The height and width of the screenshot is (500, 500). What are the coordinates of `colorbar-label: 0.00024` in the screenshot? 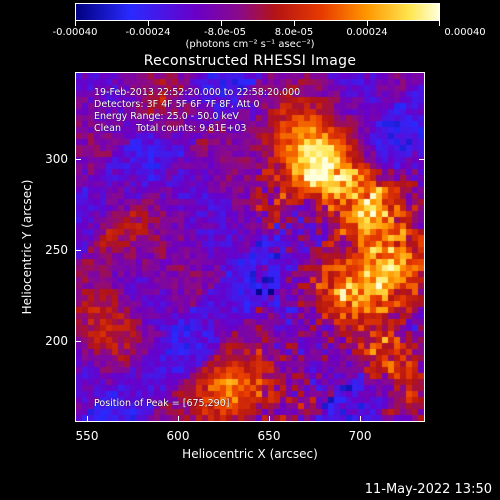 It's located at (367, 32).